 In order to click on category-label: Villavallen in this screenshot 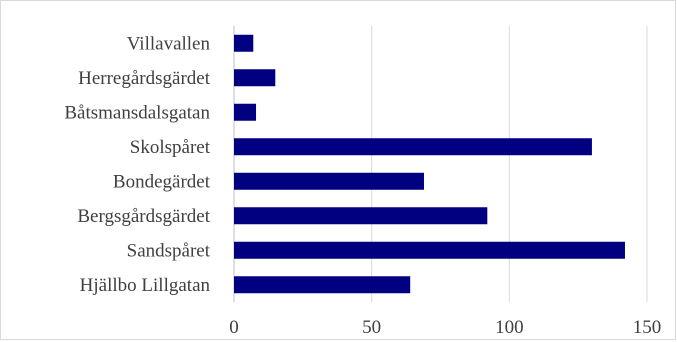, I will do `click(169, 43)`.